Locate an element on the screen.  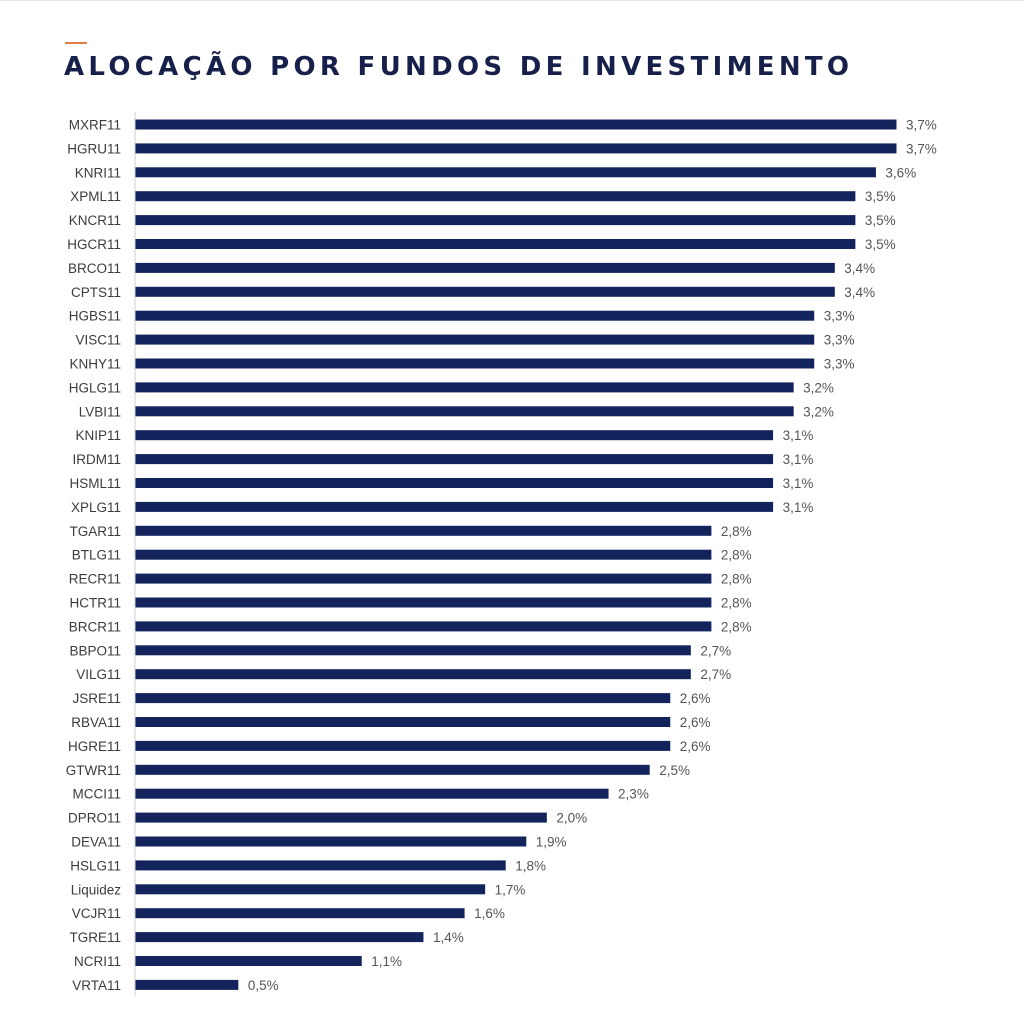
top-divider is located at coordinates (512, 0).